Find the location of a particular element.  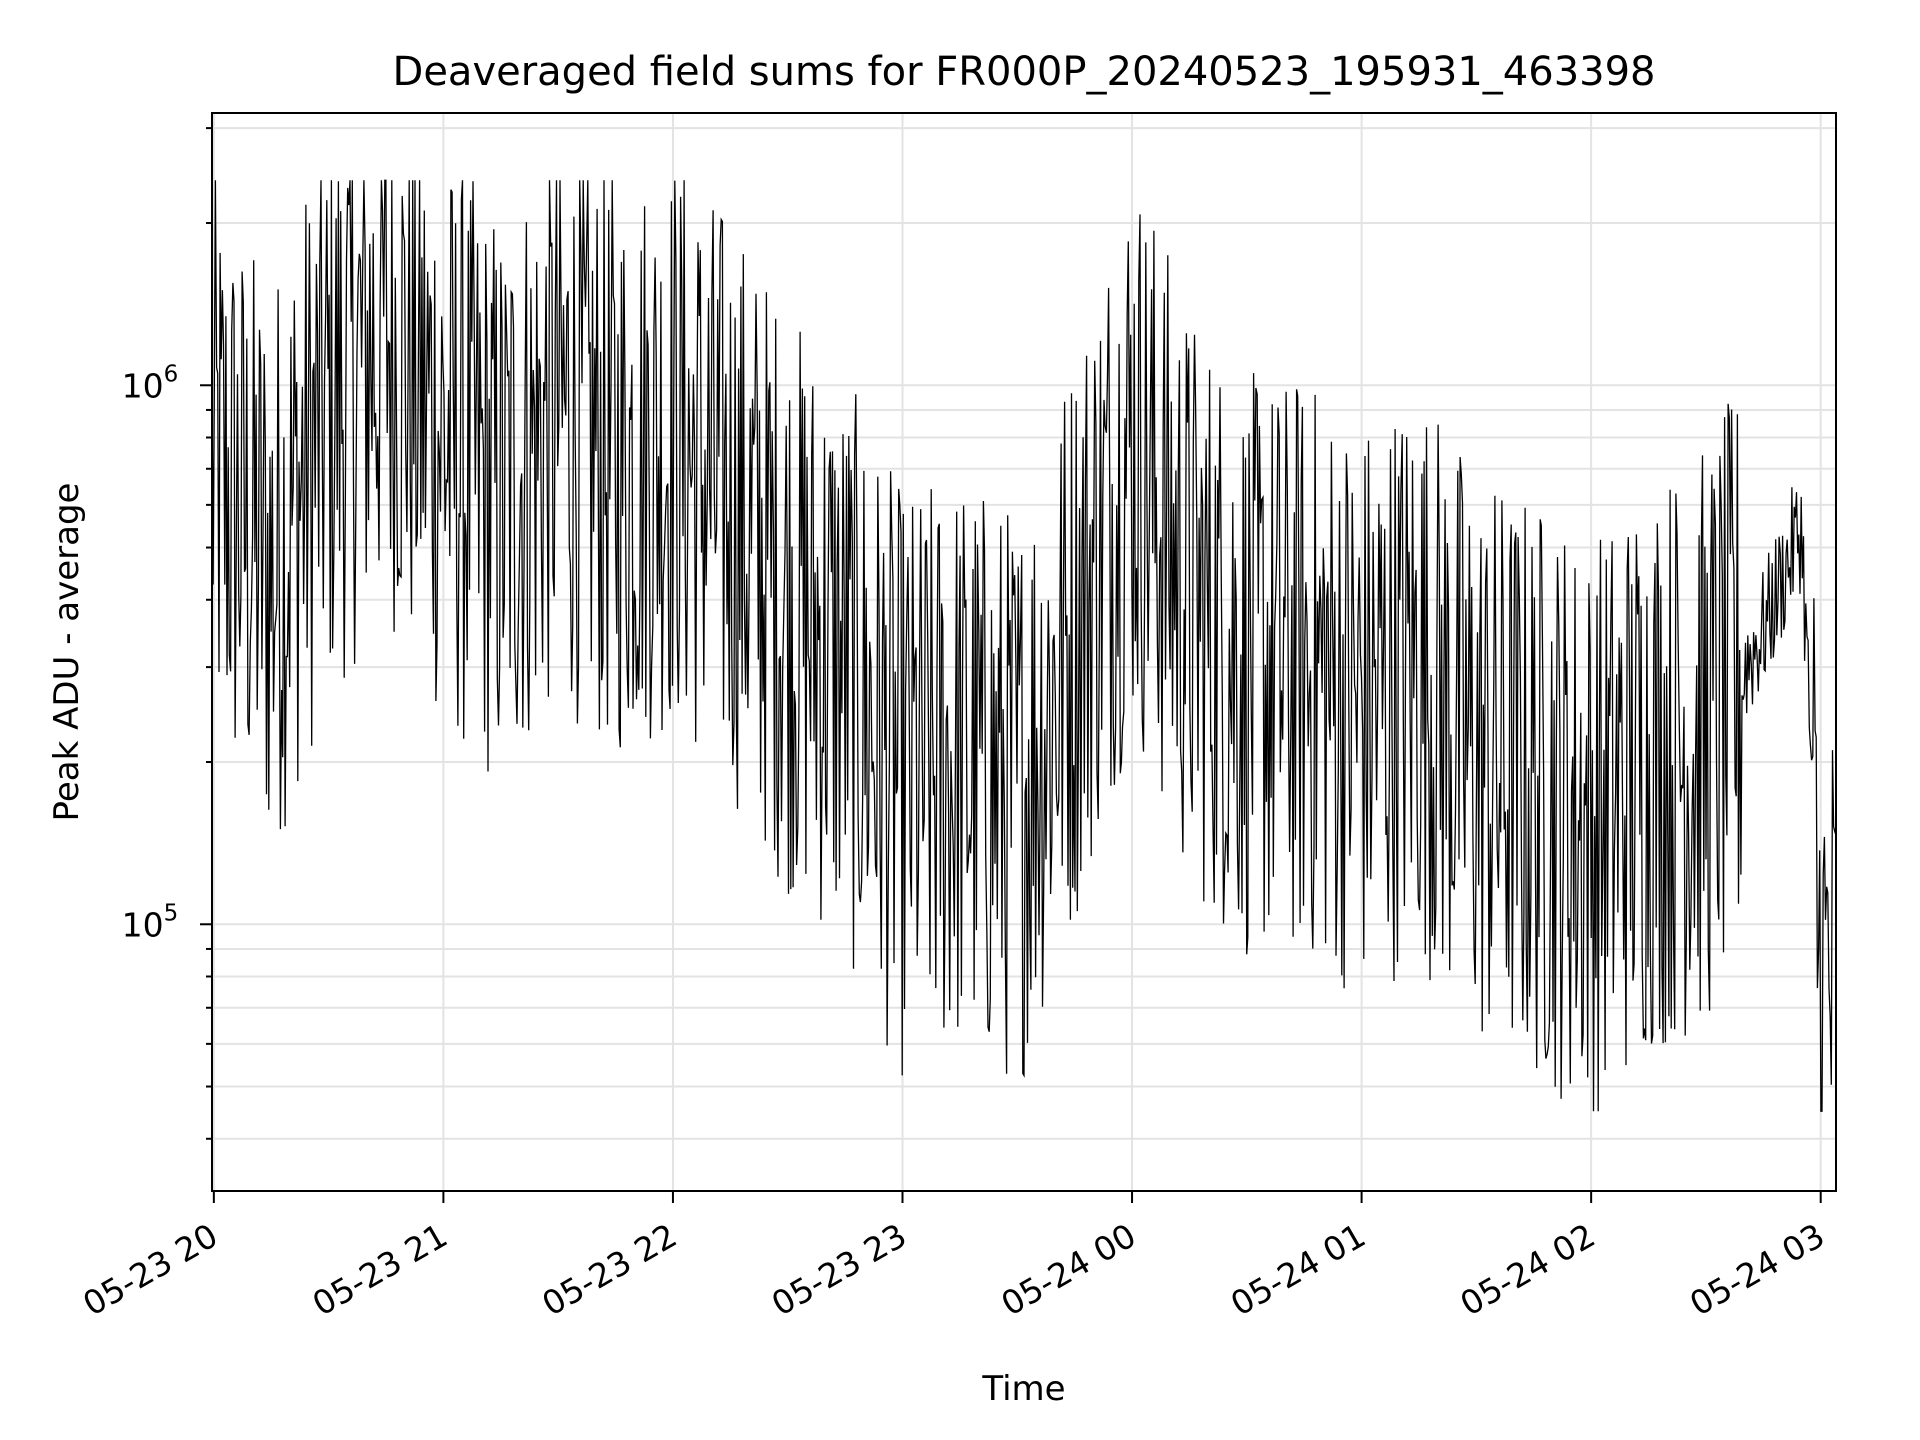

y-tick-label: 10⁵ is located at coordinates (150, 922).